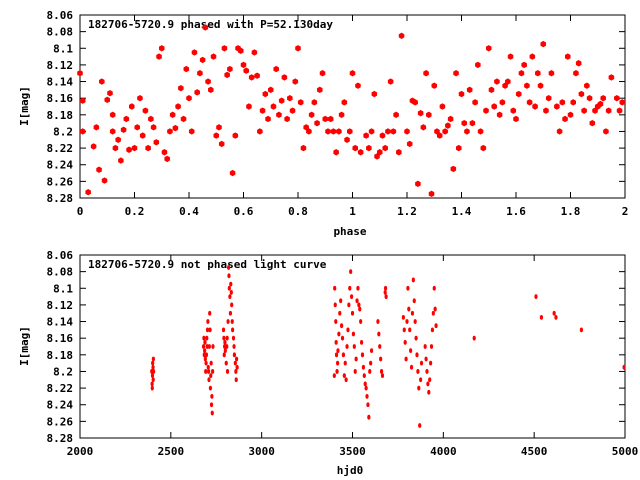  I want to click on x-tick-label: 1.6, so click(516, 211).